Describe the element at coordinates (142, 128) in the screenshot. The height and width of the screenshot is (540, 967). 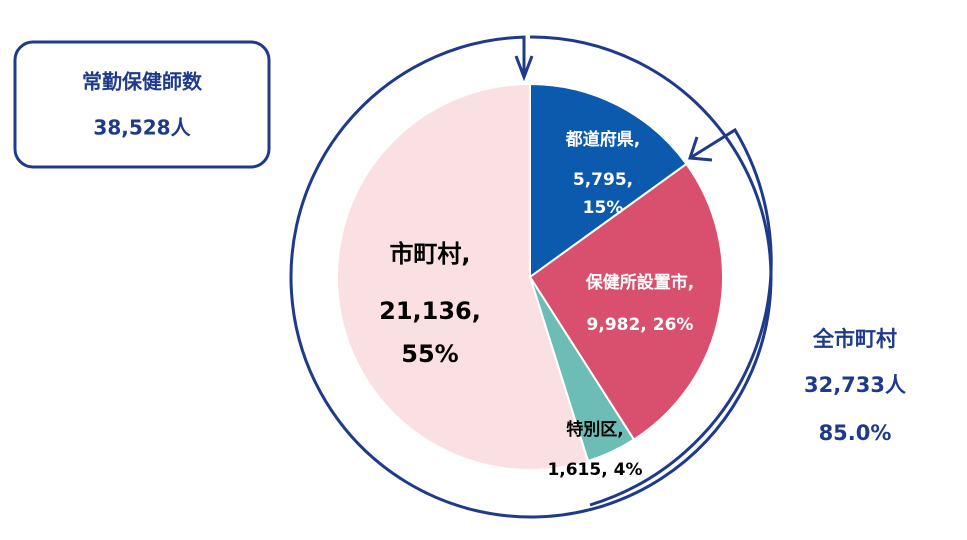
I see `summary-value: 38,528人` at that location.